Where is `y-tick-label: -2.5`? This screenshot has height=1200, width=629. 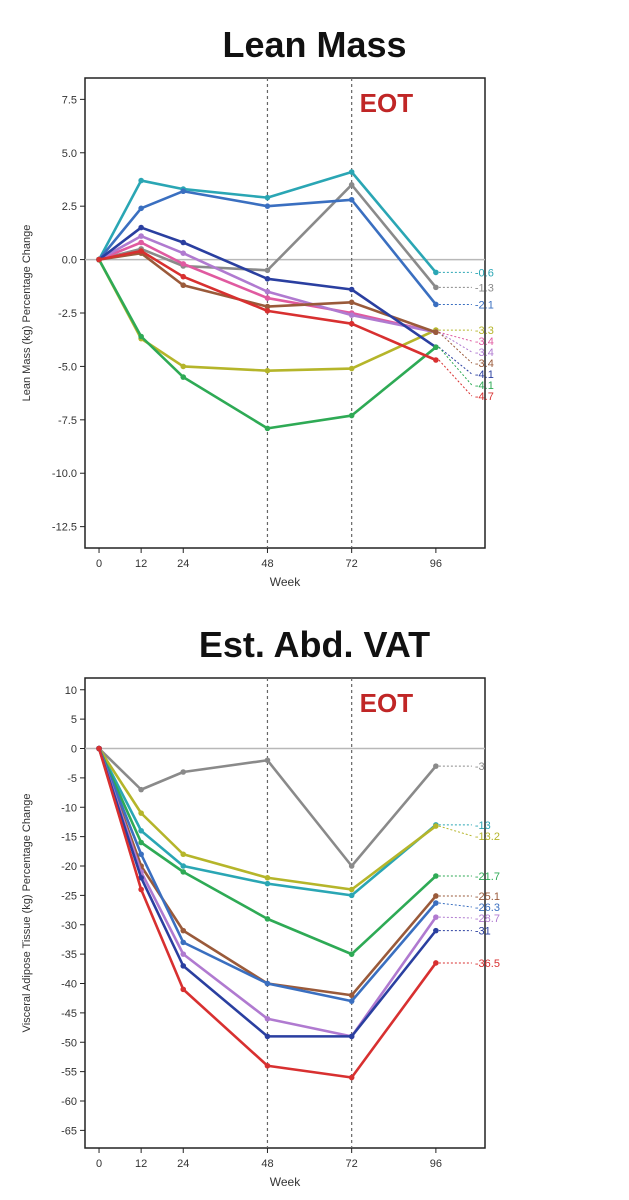 y-tick-label: -2.5 is located at coordinates (67, 314).